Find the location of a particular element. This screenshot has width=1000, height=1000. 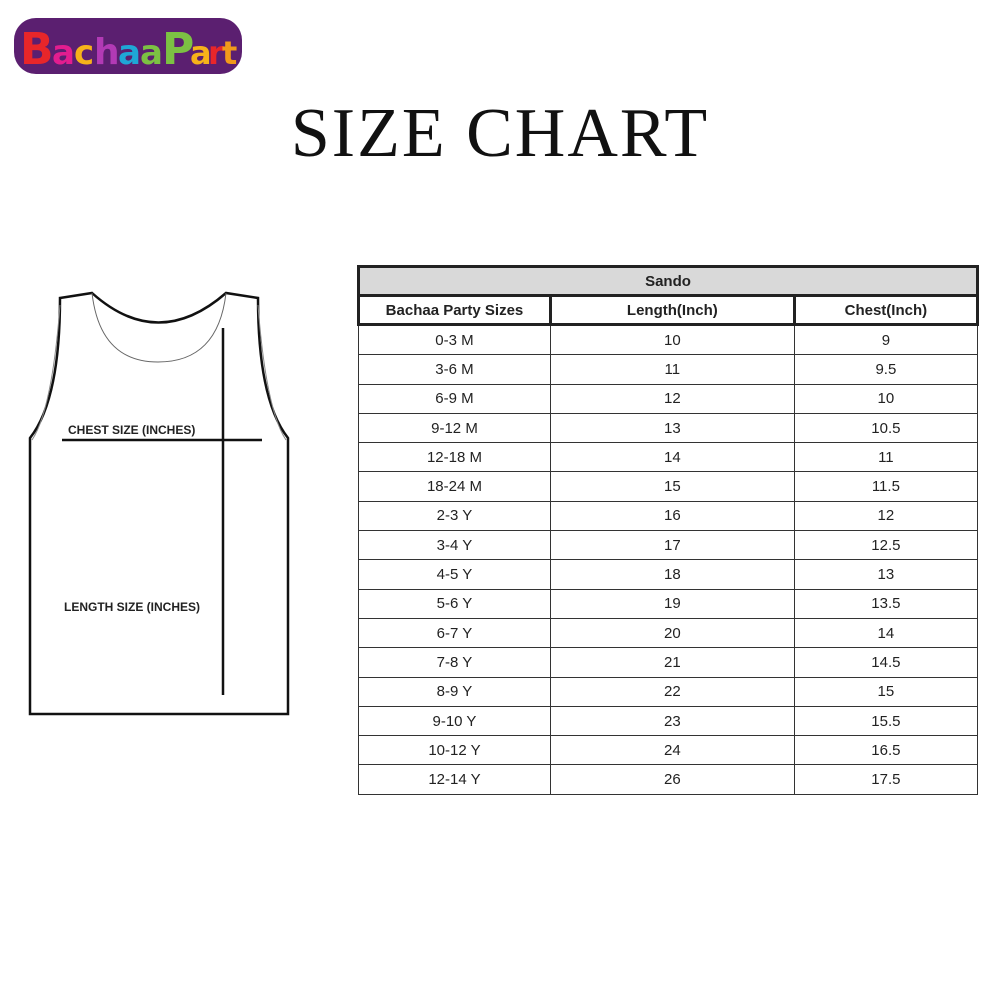

svg-text: c is located at coordinates (84, 53).